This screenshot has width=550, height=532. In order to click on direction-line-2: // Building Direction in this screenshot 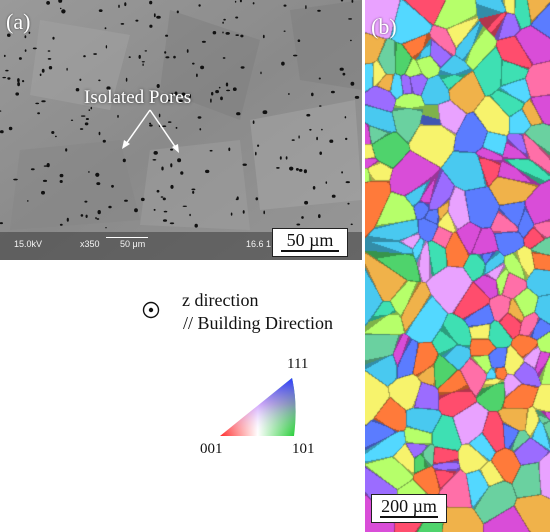, I will do `click(258, 323)`.